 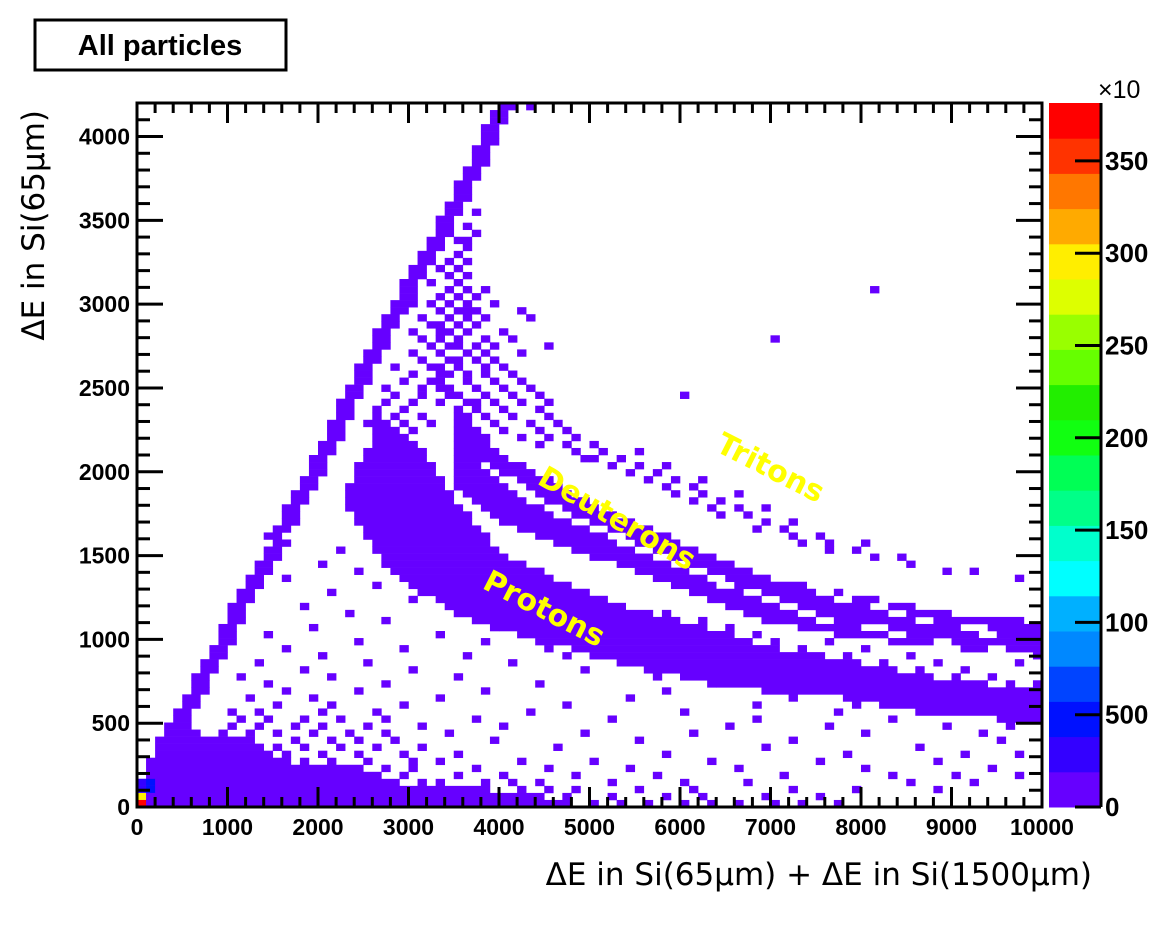 I want to click on colorbar-tick-label: 100, so click(x=1126, y=622).